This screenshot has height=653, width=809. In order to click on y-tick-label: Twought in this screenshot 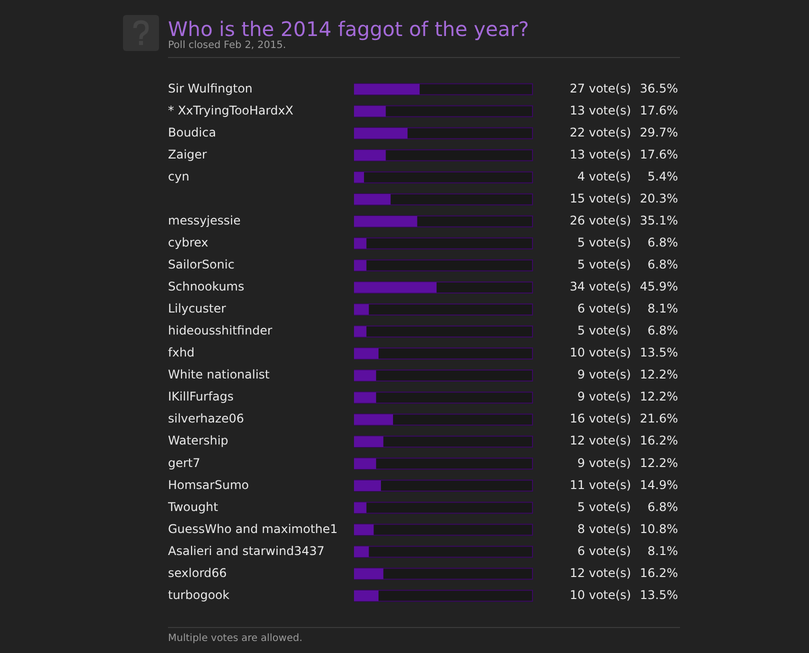, I will do `click(192, 507)`.